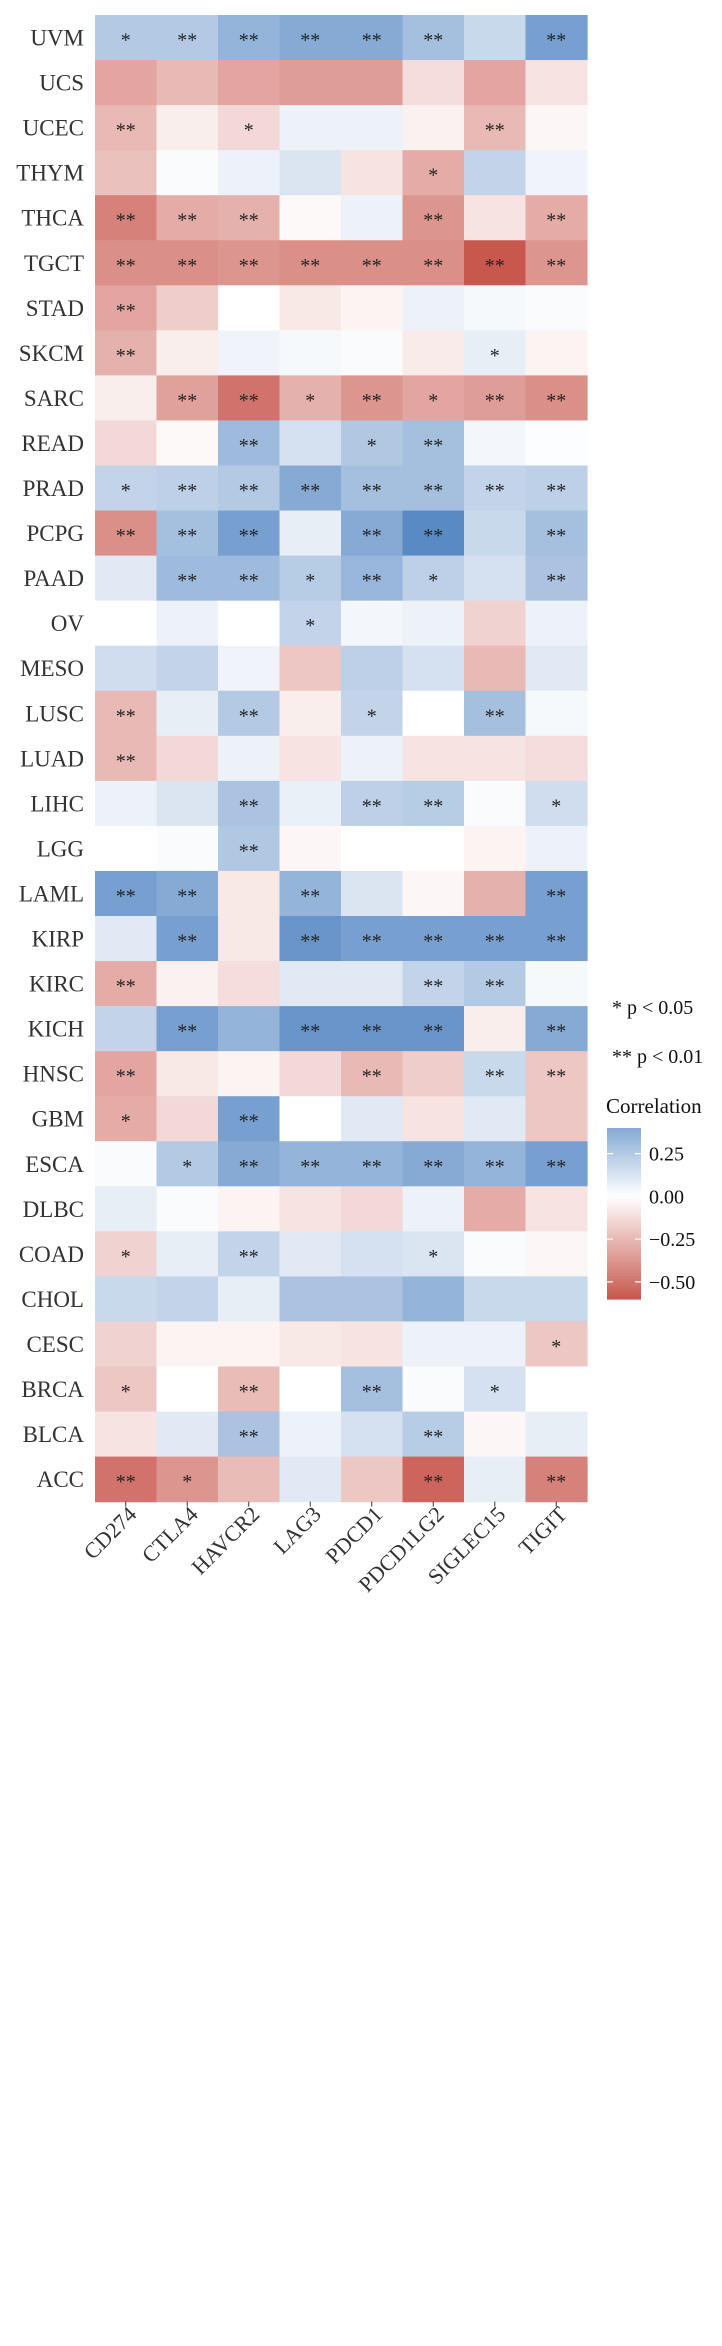  I want to click on cell-ov-cd274, so click(126, 623).